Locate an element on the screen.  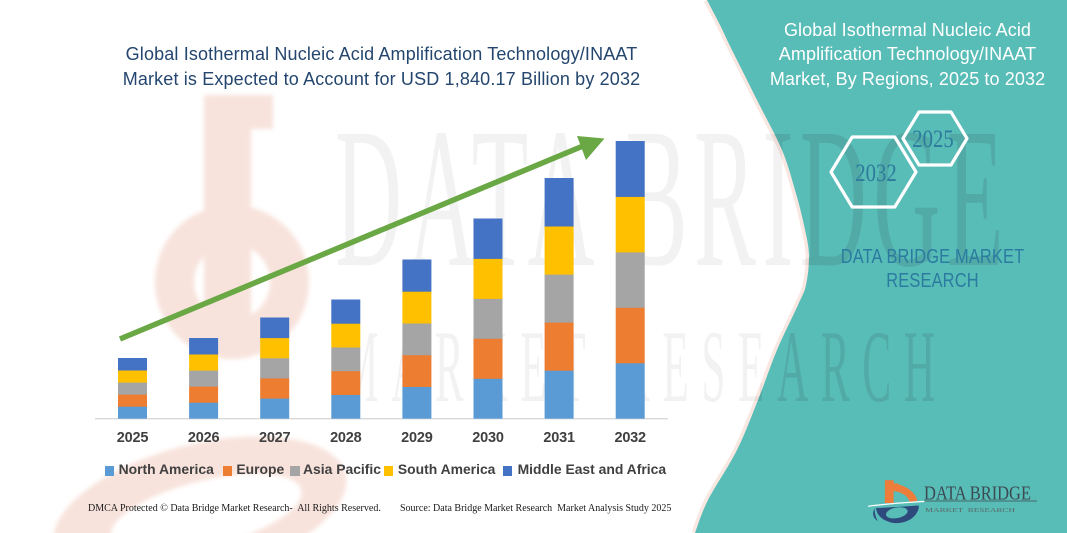
svg-text: MARKET RESEARCH is located at coordinates (970, 510).